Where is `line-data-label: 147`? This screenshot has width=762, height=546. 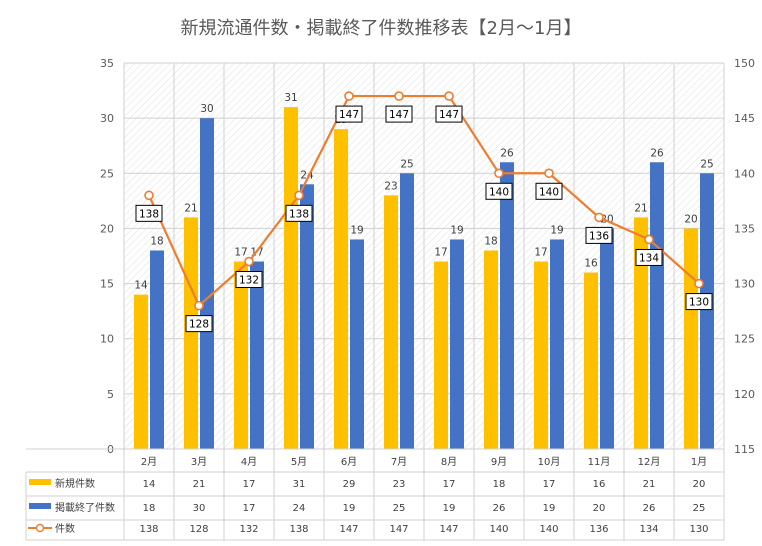
line-data-label: 147 is located at coordinates (349, 115).